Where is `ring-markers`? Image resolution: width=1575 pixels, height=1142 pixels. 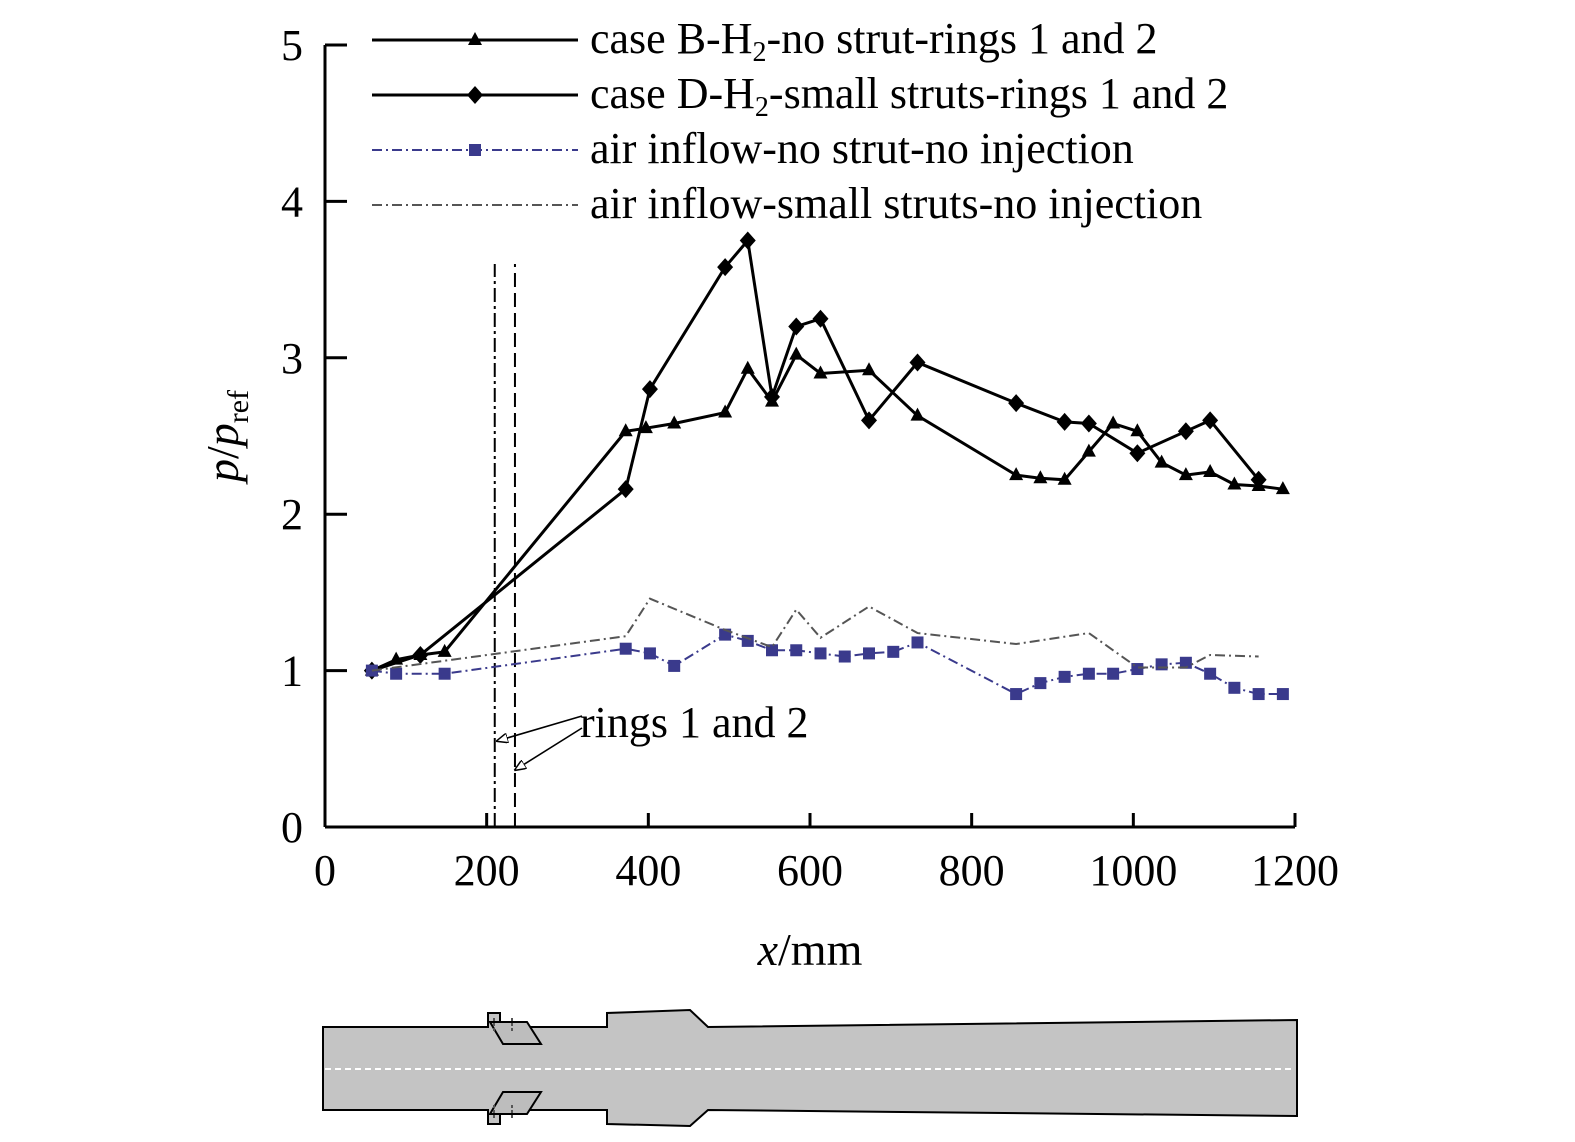
ring-markers is located at coordinates (504, 545).